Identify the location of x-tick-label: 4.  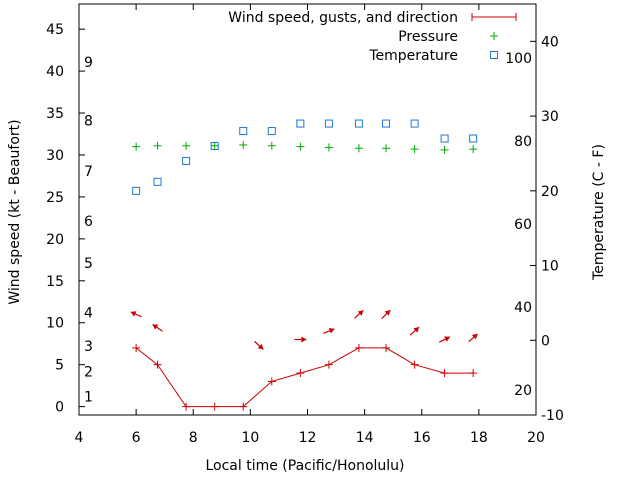
(79, 438).